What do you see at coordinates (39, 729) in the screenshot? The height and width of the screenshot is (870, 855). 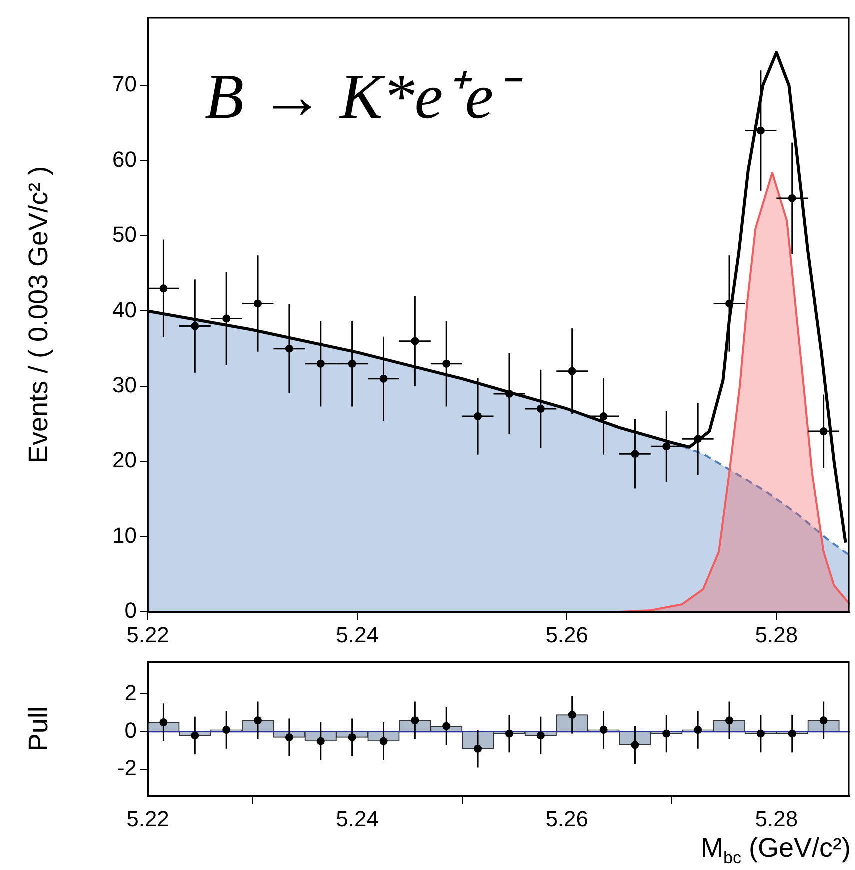 I see `y-axis-title: Pull` at bounding box center [39, 729].